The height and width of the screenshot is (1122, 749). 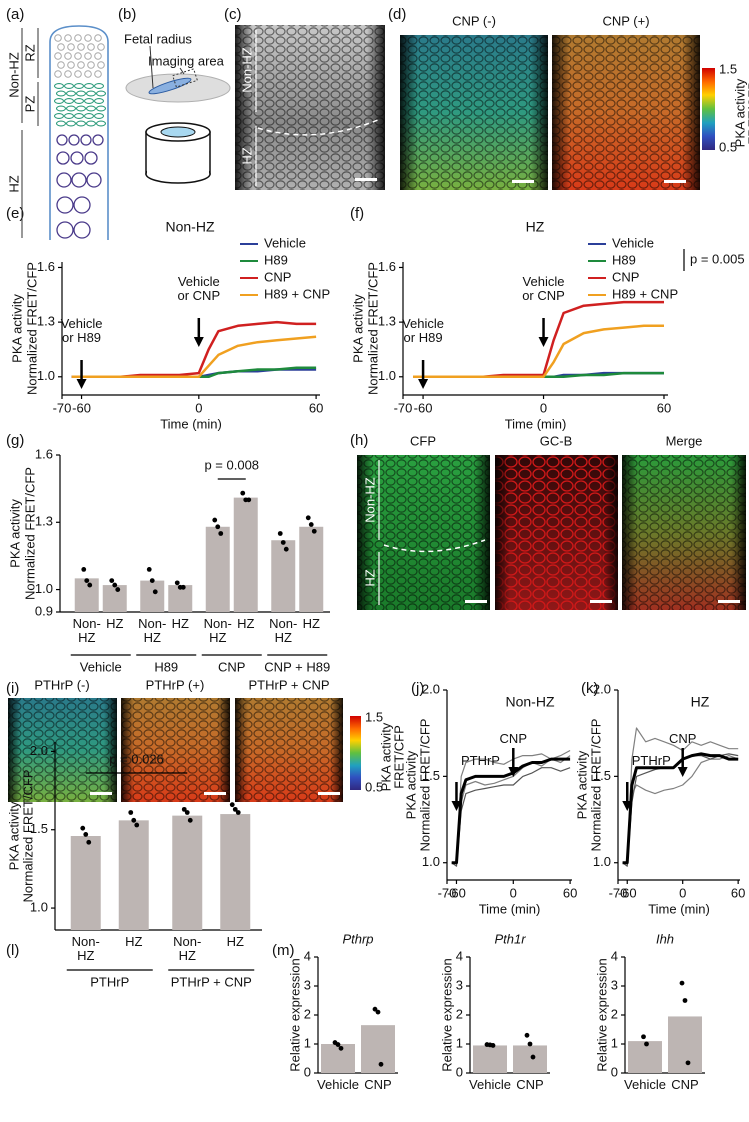 What do you see at coordinates (288, 684) in the screenshot?
I see `image-title: PTHrP + CNP` at bounding box center [288, 684].